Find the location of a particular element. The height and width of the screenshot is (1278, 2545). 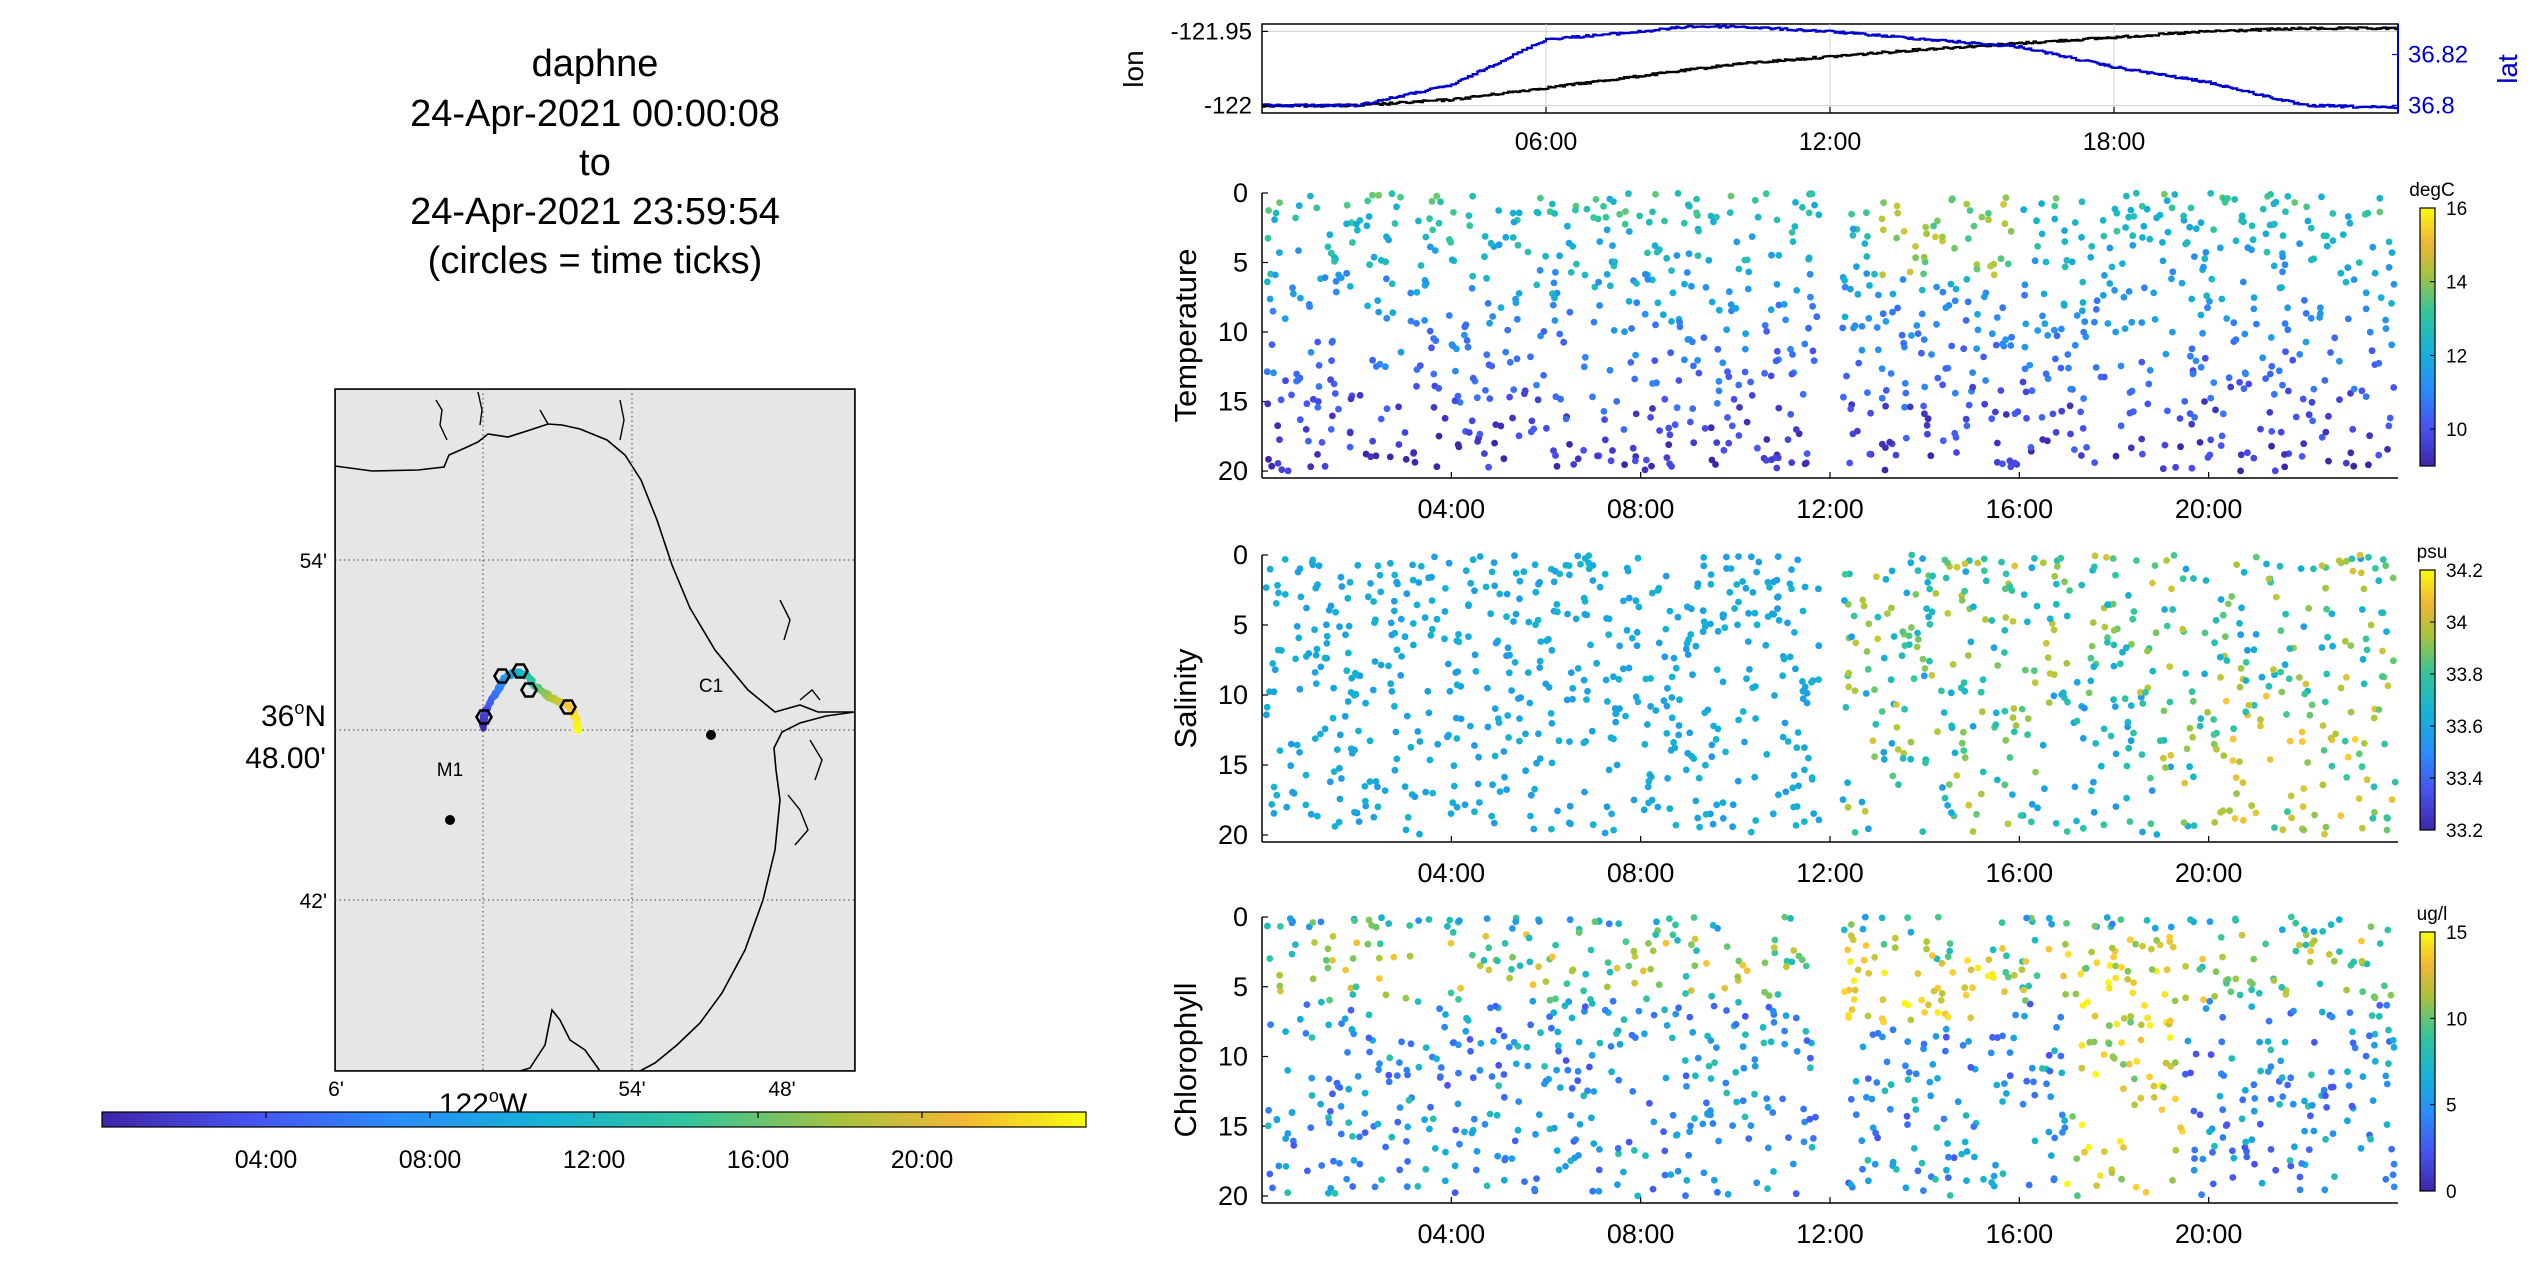

vehicle-track is located at coordinates (528, 698).